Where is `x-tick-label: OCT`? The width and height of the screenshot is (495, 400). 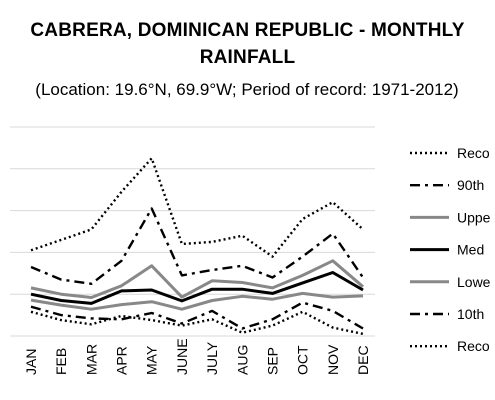 x-tick-label: OCT is located at coordinates (303, 360).